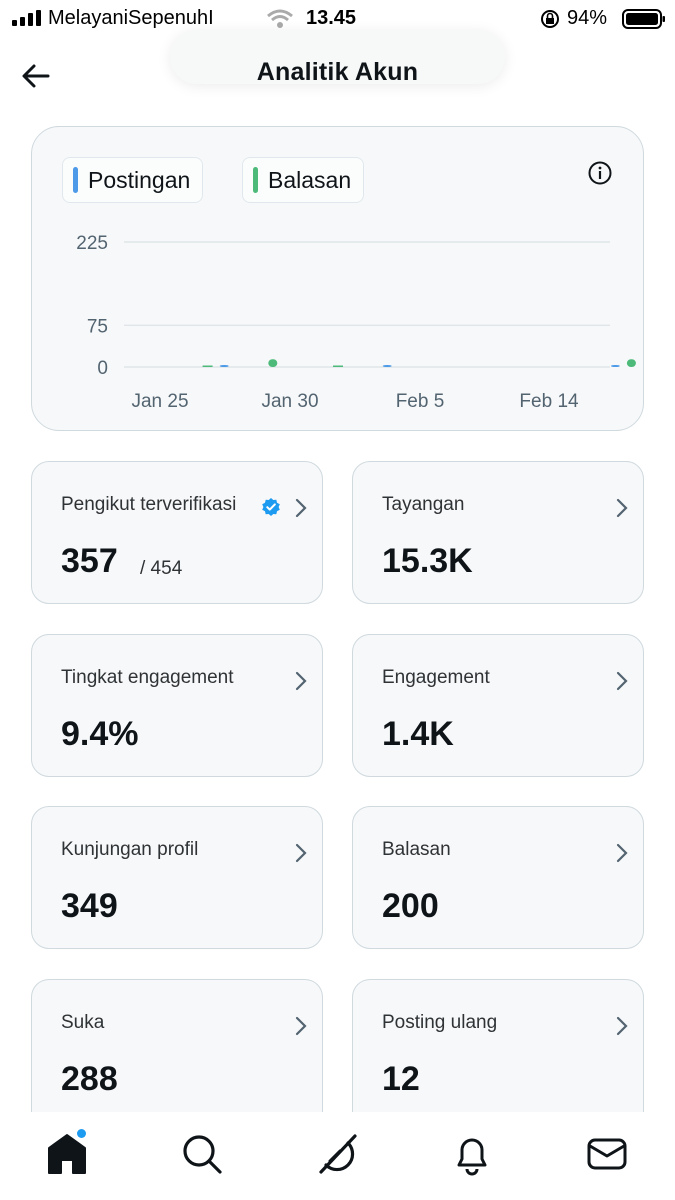 The width and height of the screenshot is (675, 1200). I want to click on legend-replies: Balasan, so click(303, 180).